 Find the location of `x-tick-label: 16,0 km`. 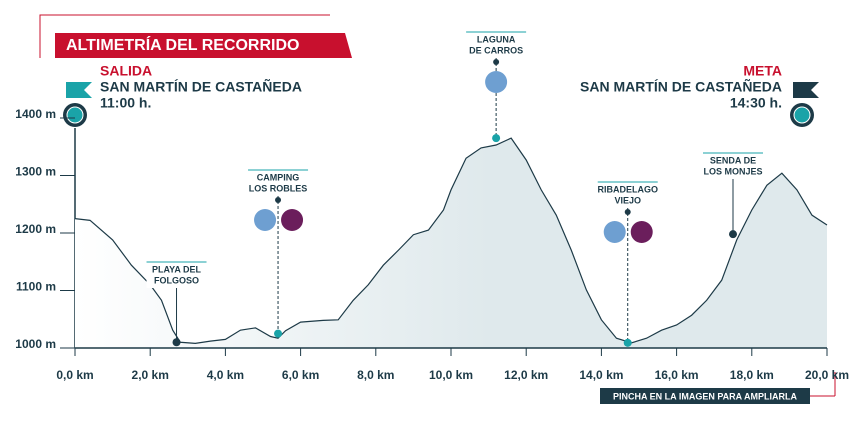

x-tick-label: 16,0 km is located at coordinates (677, 375).